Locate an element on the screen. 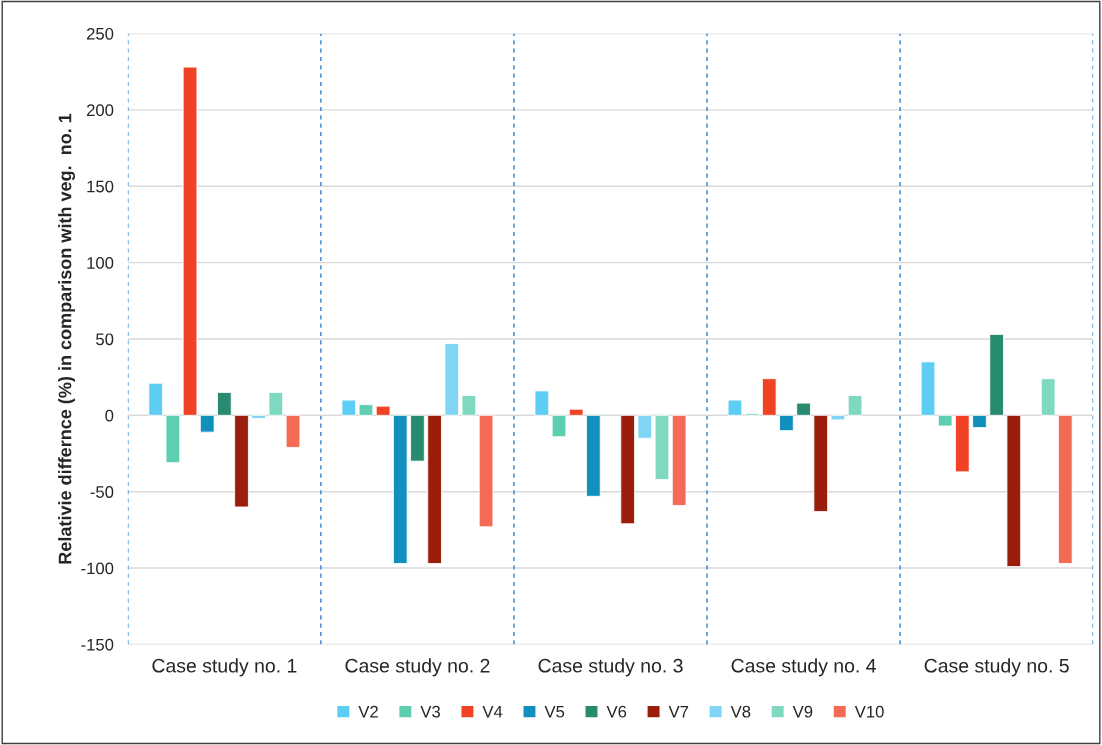 The image size is (1102, 745). legend-label: V4 is located at coordinates (492, 711).